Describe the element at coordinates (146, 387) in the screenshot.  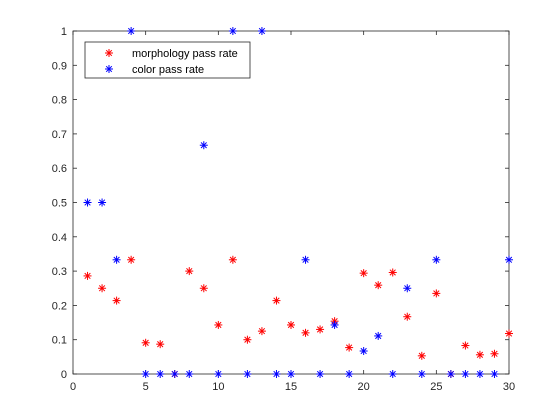
I see `x-tick-label: 5` at that location.